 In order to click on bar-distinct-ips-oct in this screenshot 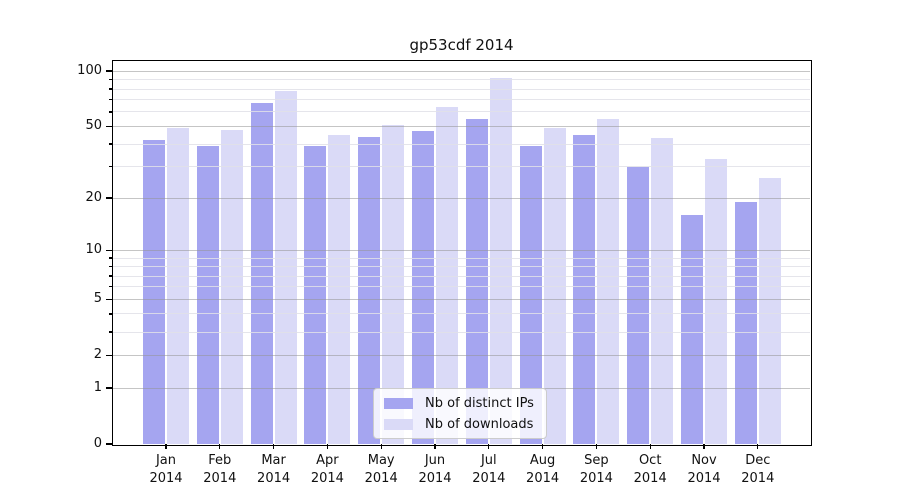, I will do `click(638, 305)`.